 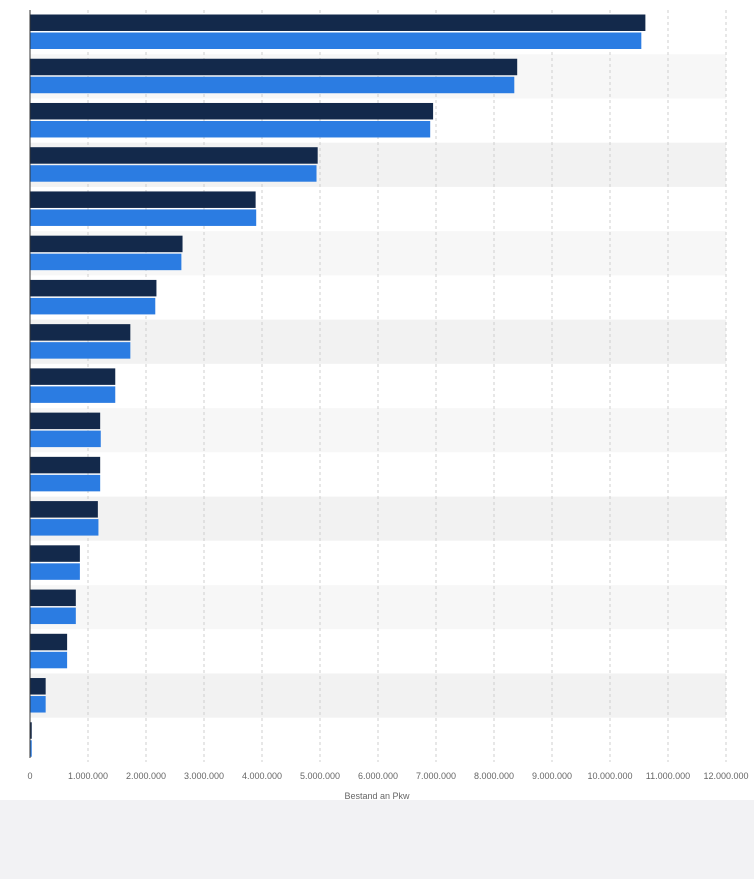 What do you see at coordinates (436, 776) in the screenshot?
I see `x-tick-label: 7.000.000` at bounding box center [436, 776].